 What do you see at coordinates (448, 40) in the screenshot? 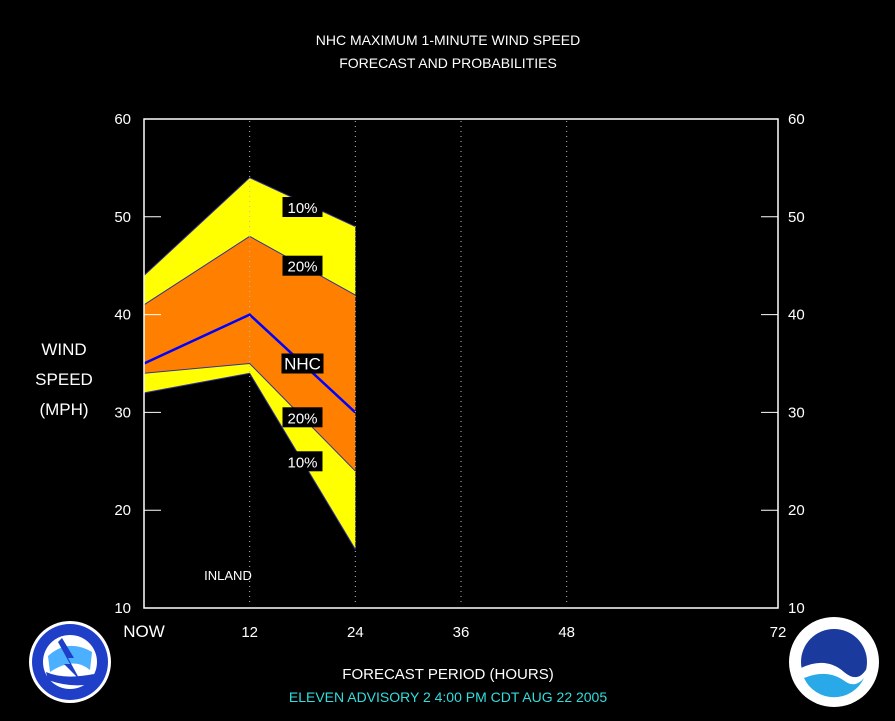
I see `chart-title-line1: NHC MAXIMUM 1-MINUTE WIND SPEED` at bounding box center [448, 40].